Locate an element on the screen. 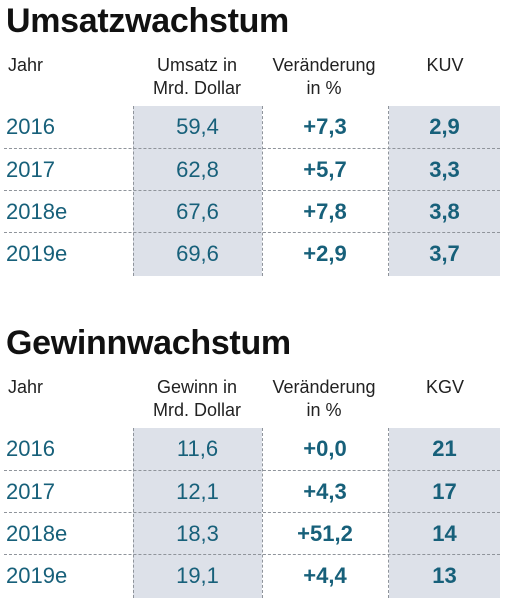 The height and width of the screenshot is (609, 510). ratio-cell: 21 is located at coordinates (444, 448).